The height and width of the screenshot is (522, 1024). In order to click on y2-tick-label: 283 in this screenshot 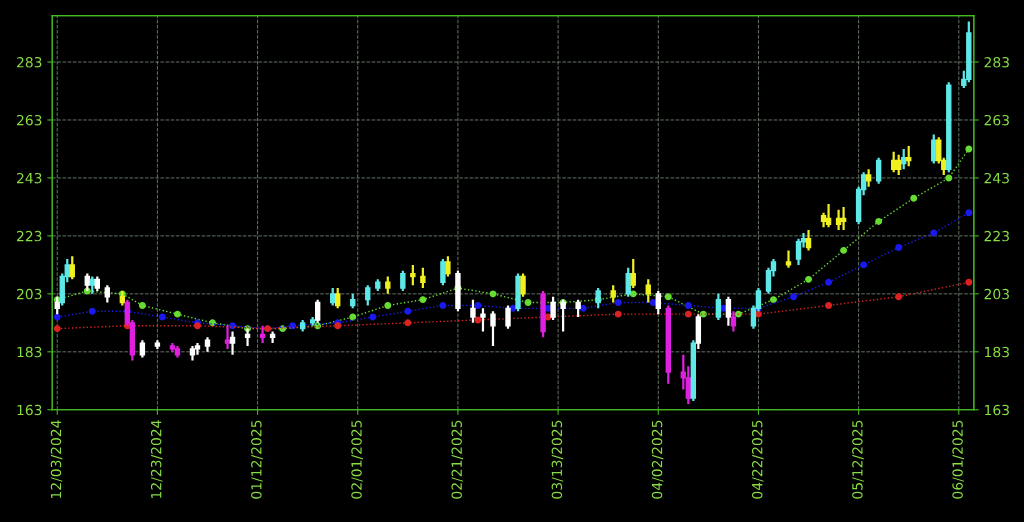, I will do `click(996, 62)`.